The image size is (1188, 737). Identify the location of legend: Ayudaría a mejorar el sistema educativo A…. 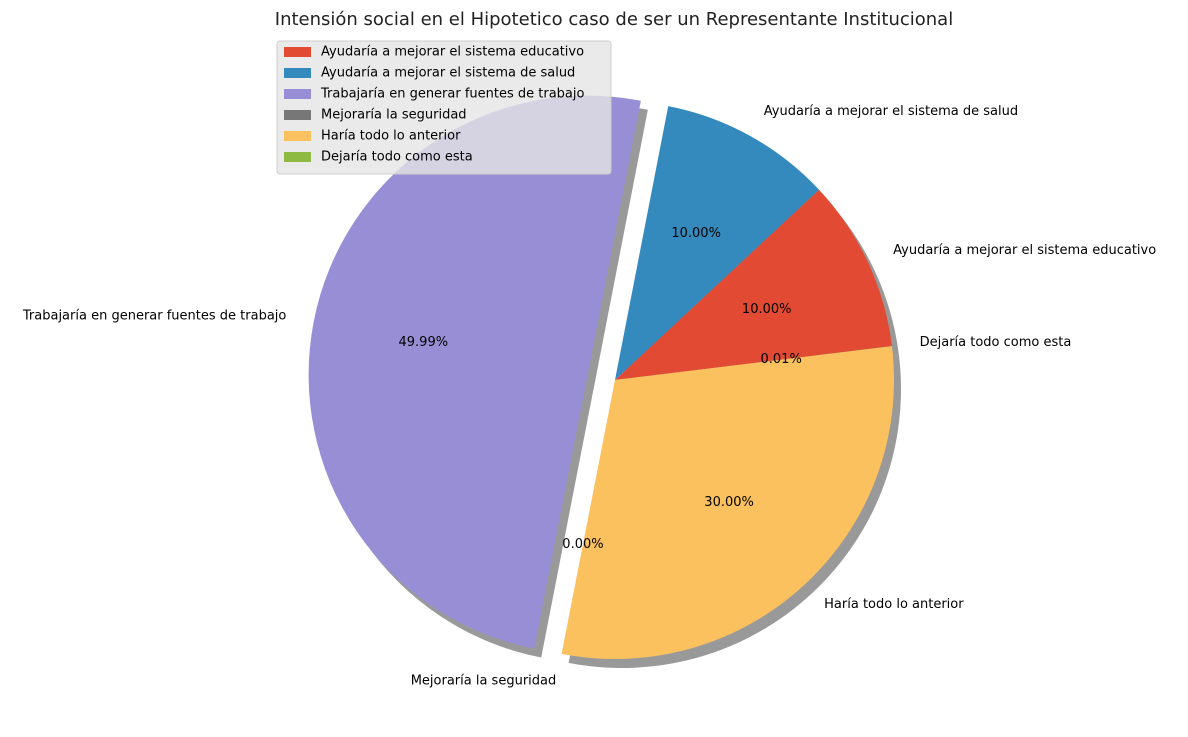
(444, 107).